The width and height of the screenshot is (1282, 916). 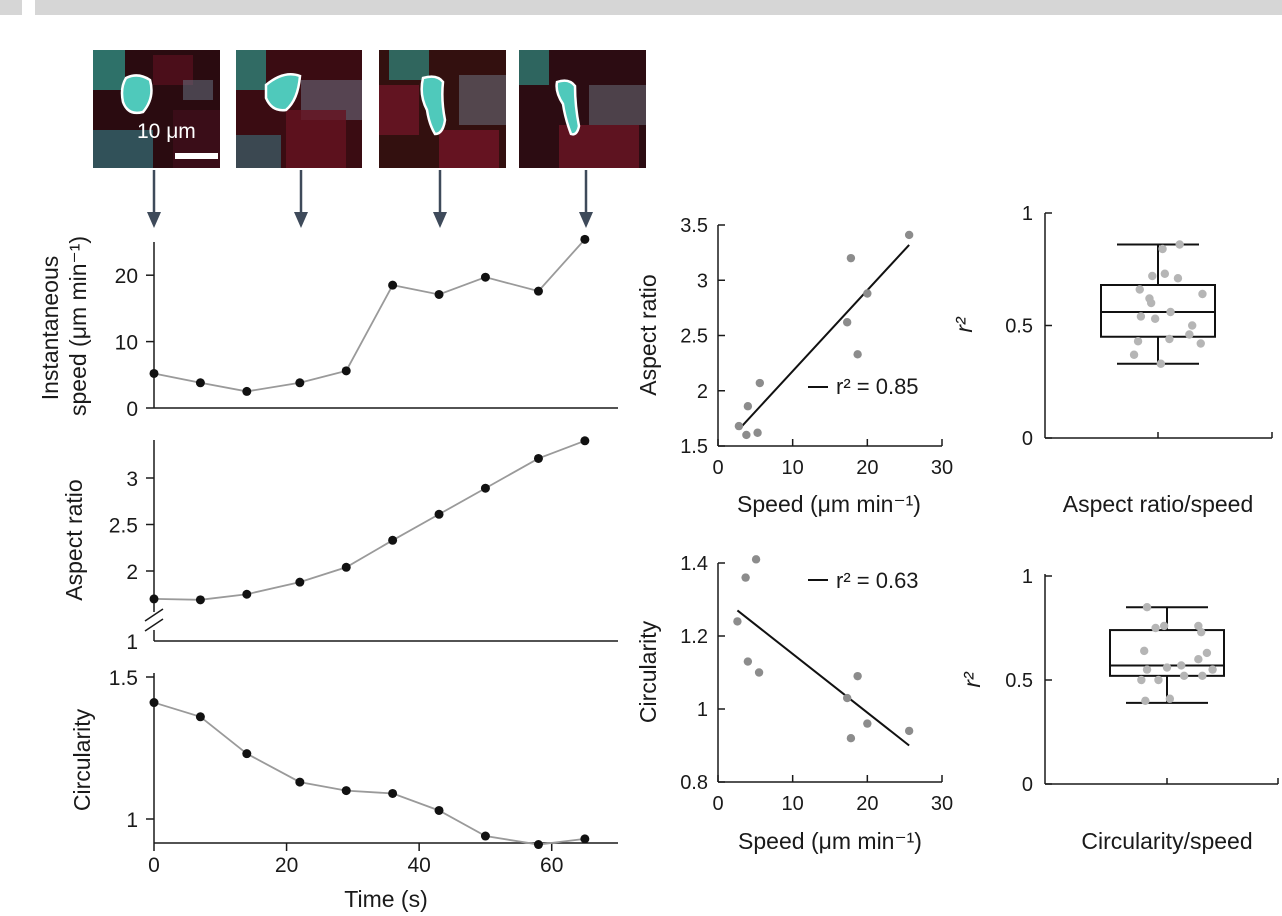 I want to click on box-aspect-label: Aspect ratio/speed, so click(x=1158, y=504).